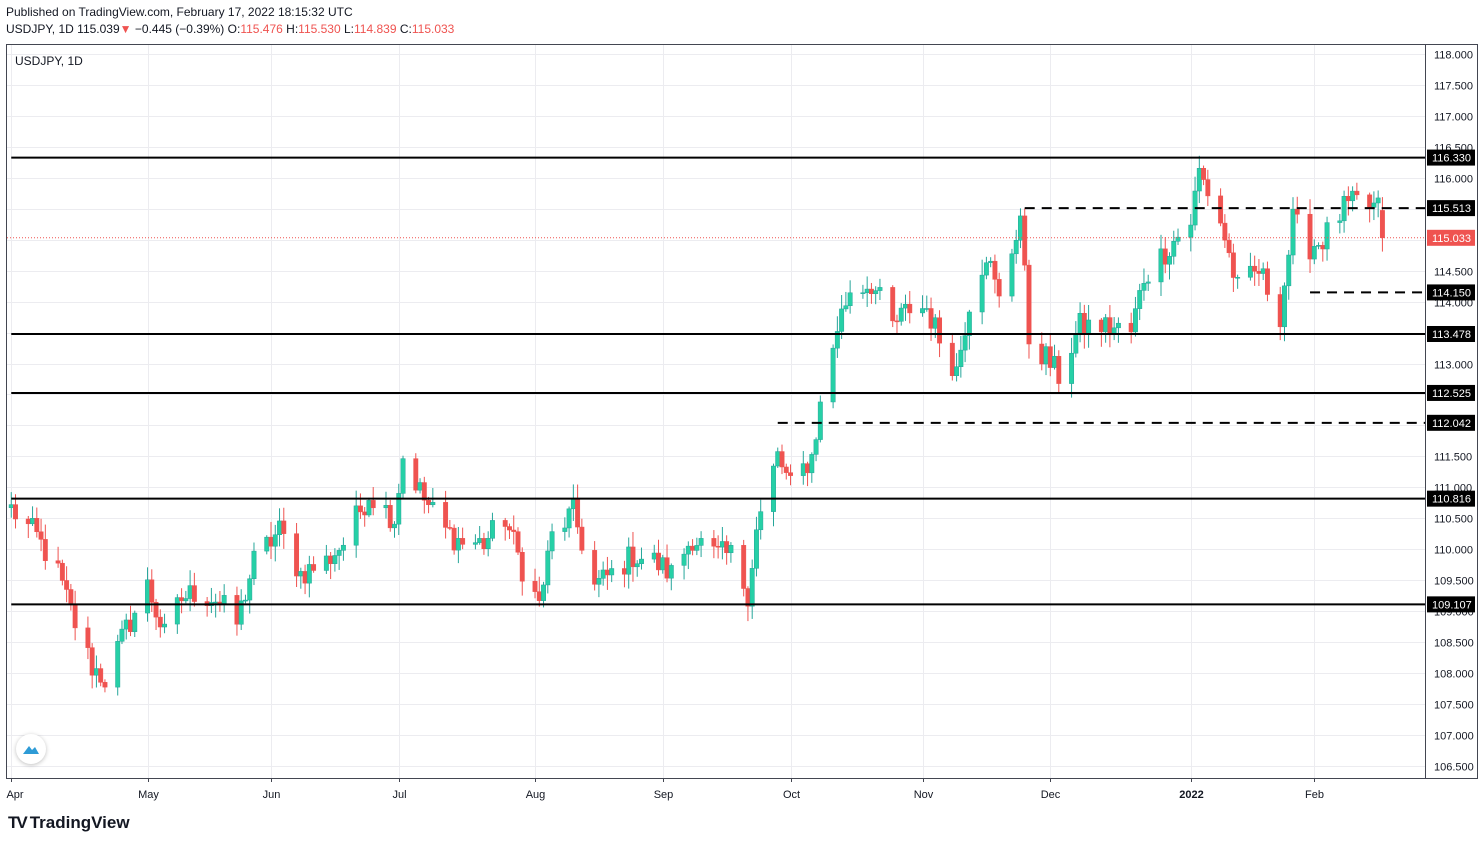 The width and height of the screenshot is (1484, 842). Describe the element at coordinates (1453, 366) in the screenshot. I see `y-tick-label: 113.000` at that location.